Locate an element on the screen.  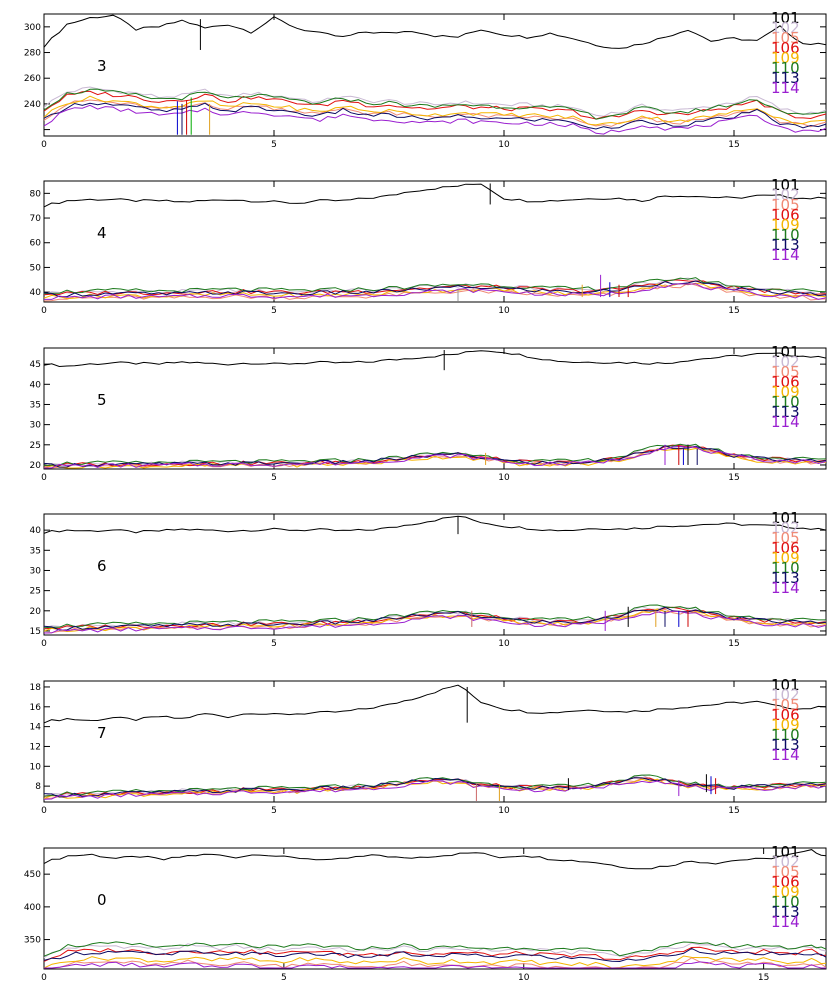
y-tick-label: 45 is located at coordinates (35, 365).